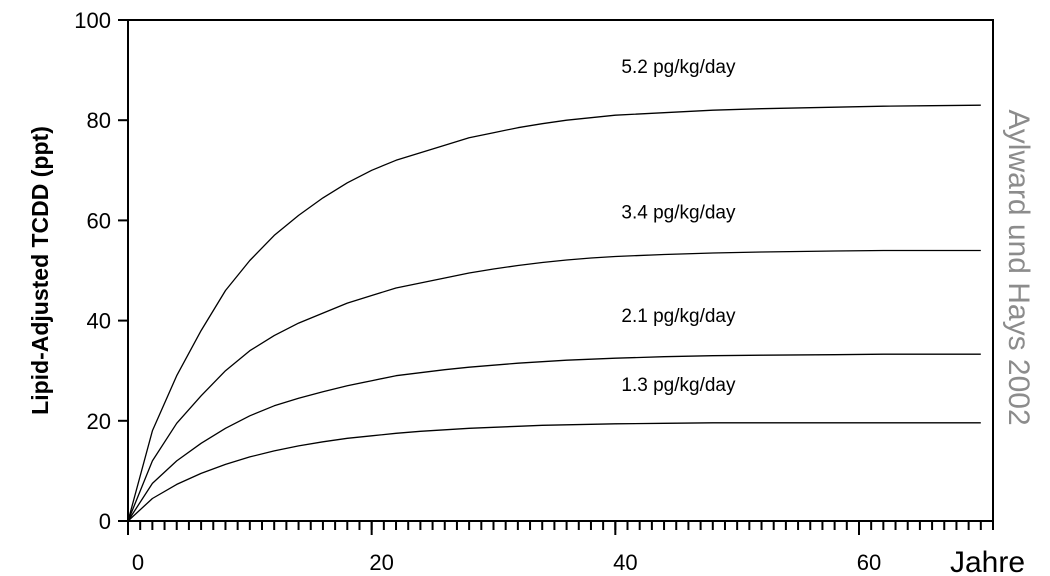  What do you see at coordinates (138, 562) in the screenshot?
I see `x-tick-label: 0` at bounding box center [138, 562].